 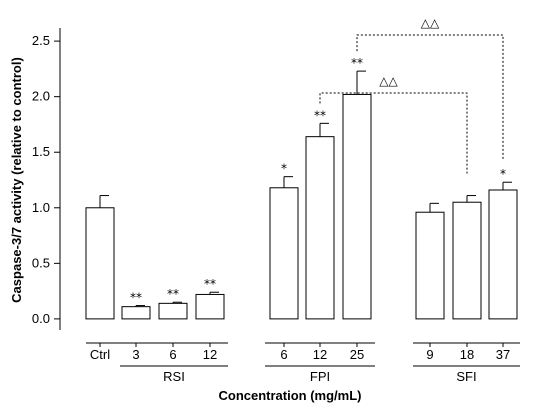 I want to click on y-tick-label: 1.5, so click(x=41, y=151).